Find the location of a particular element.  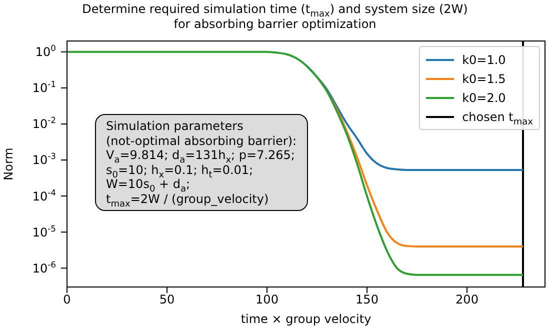

y-axis-title: Norm is located at coordinates (8, 164).